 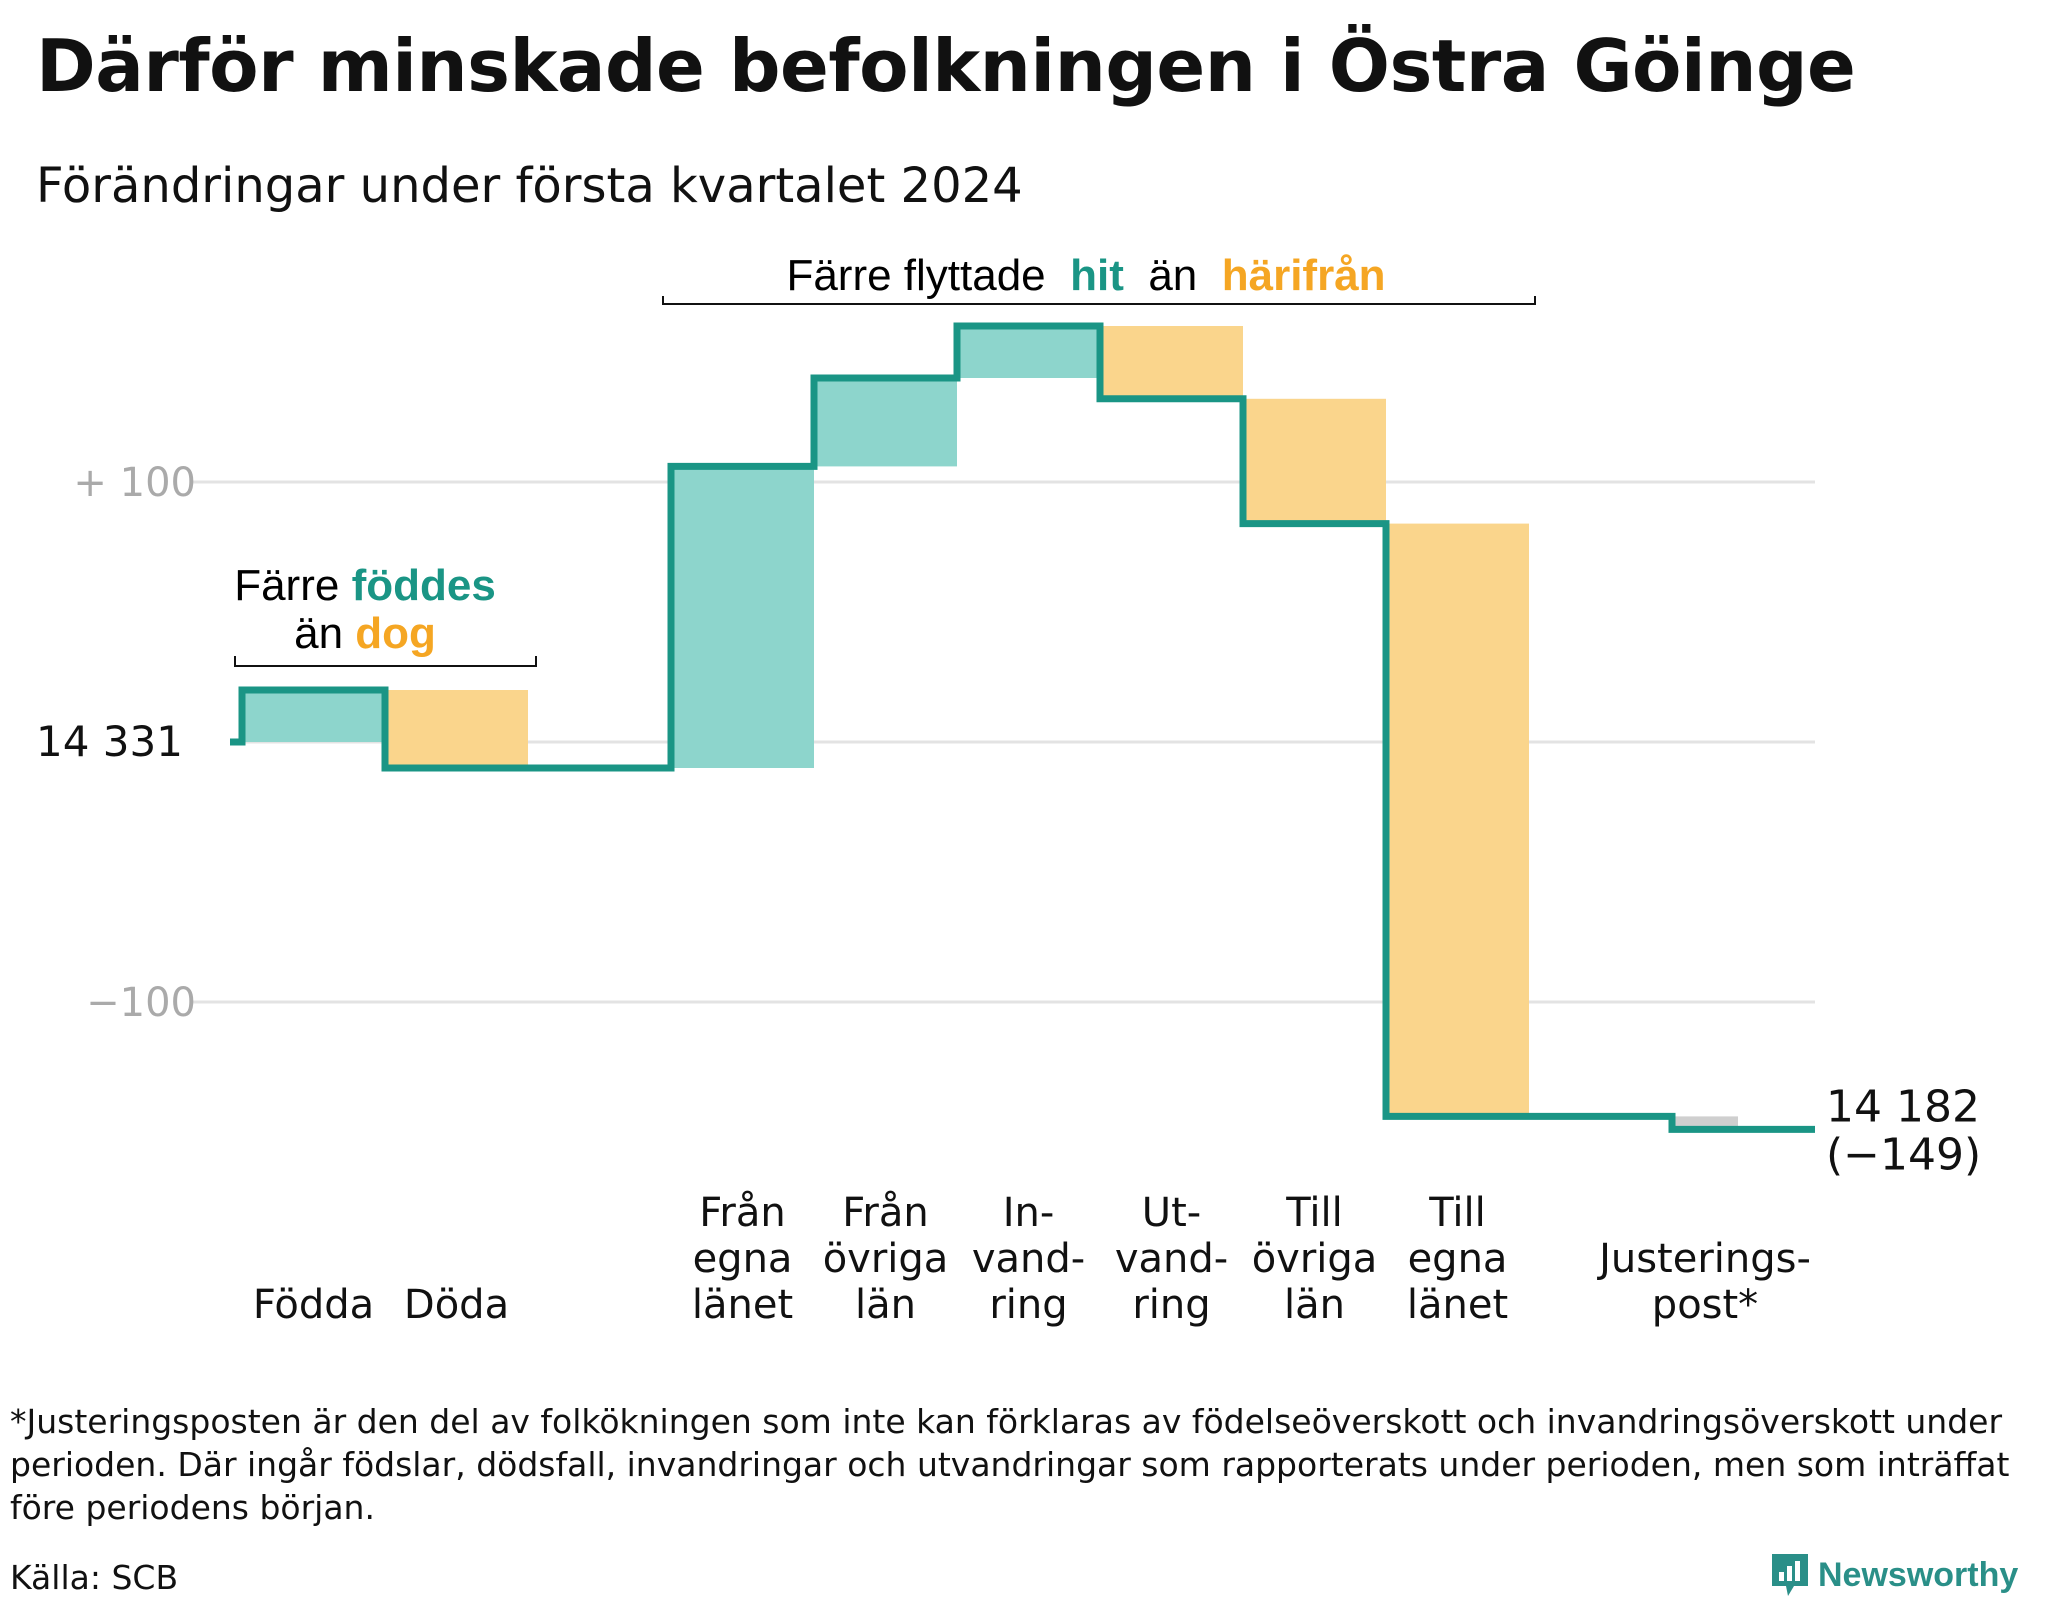 What do you see at coordinates (928, 275) in the screenshot?
I see `annotation-text: Färre flyttade` at bounding box center [928, 275].